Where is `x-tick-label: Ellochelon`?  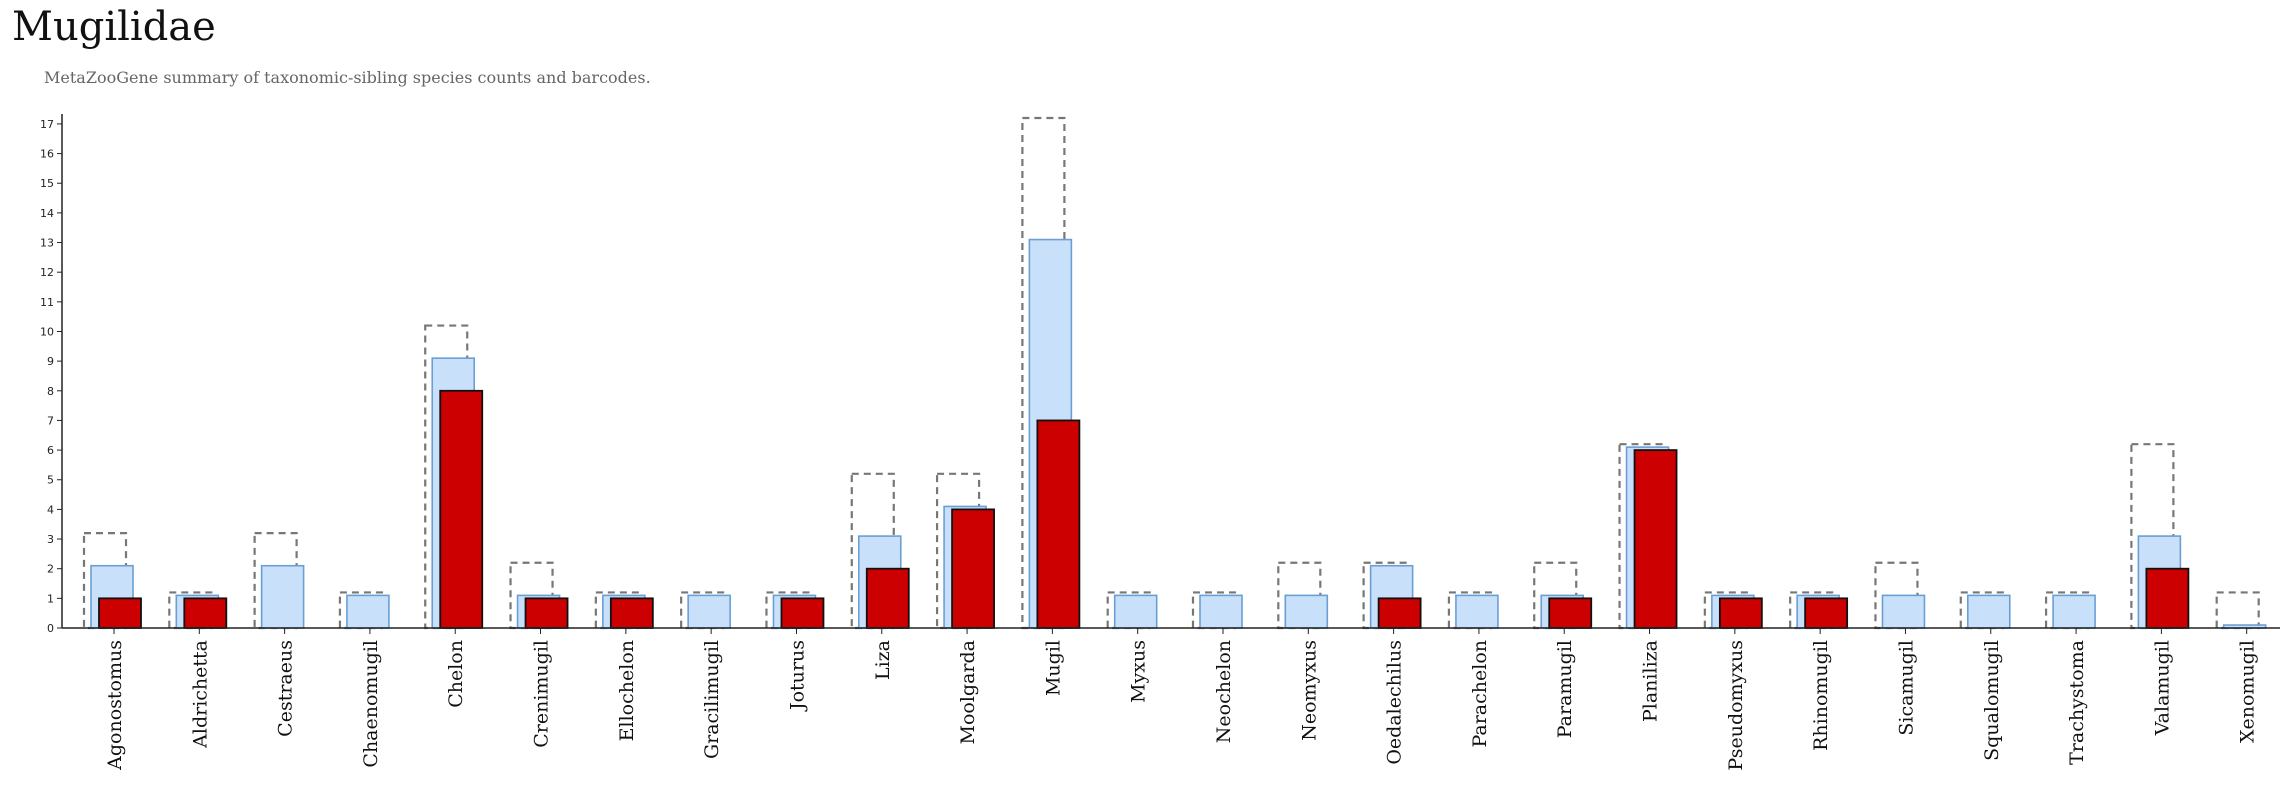
x-tick-label: Ellochelon is located at coordinates (627, 690).